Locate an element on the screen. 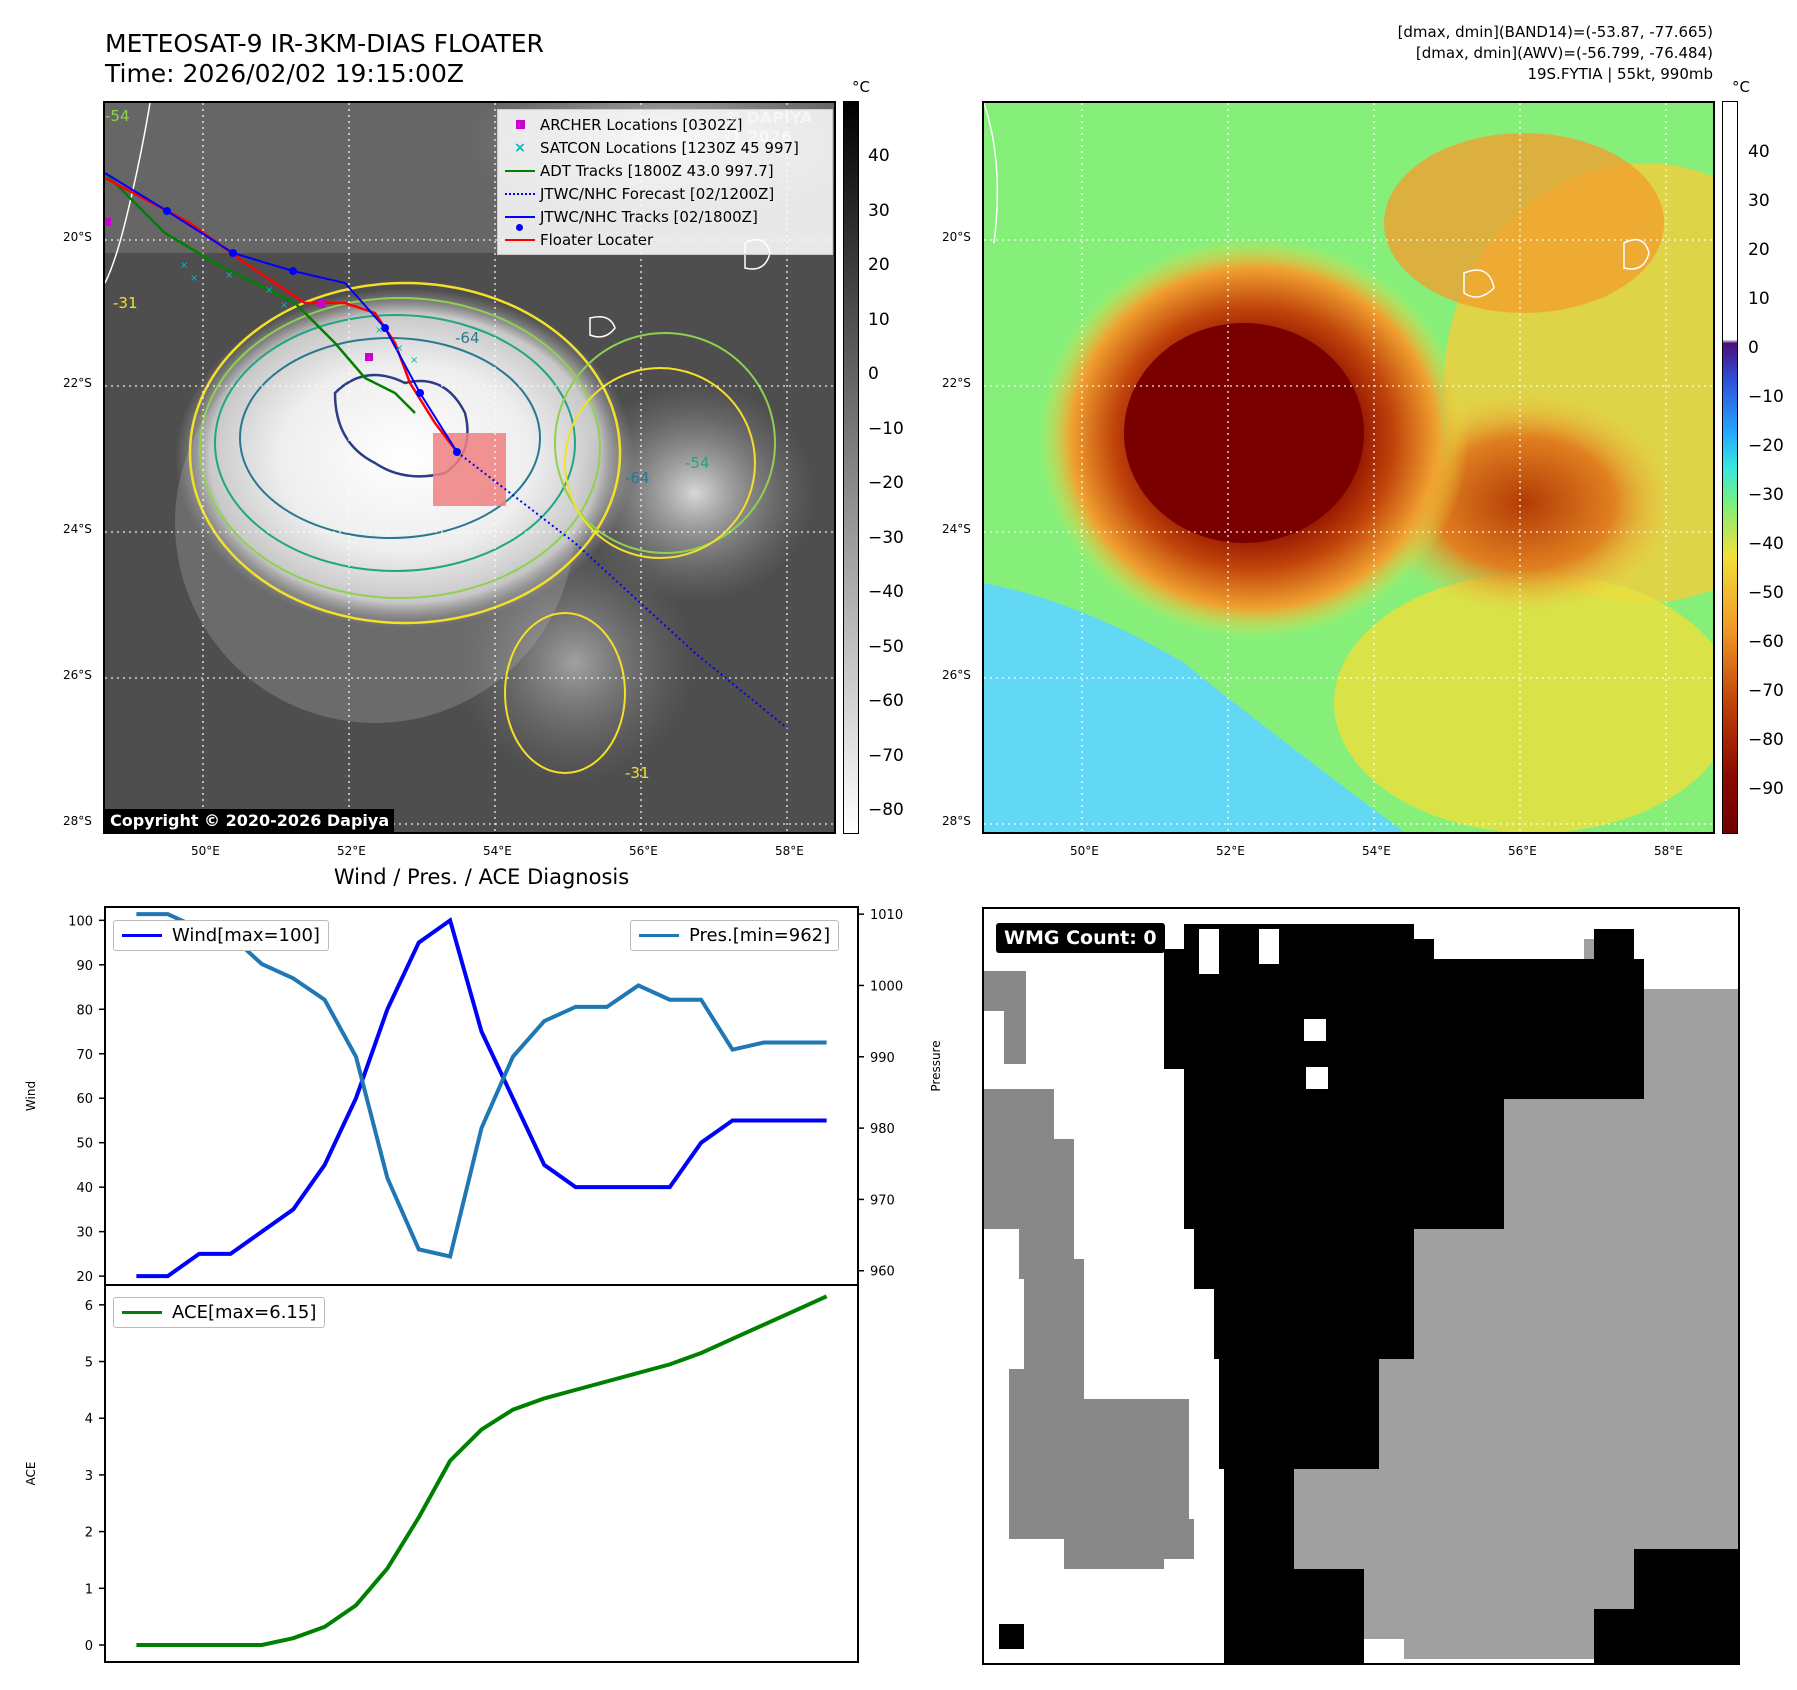  square-icon is located at coordinates (520, 124).